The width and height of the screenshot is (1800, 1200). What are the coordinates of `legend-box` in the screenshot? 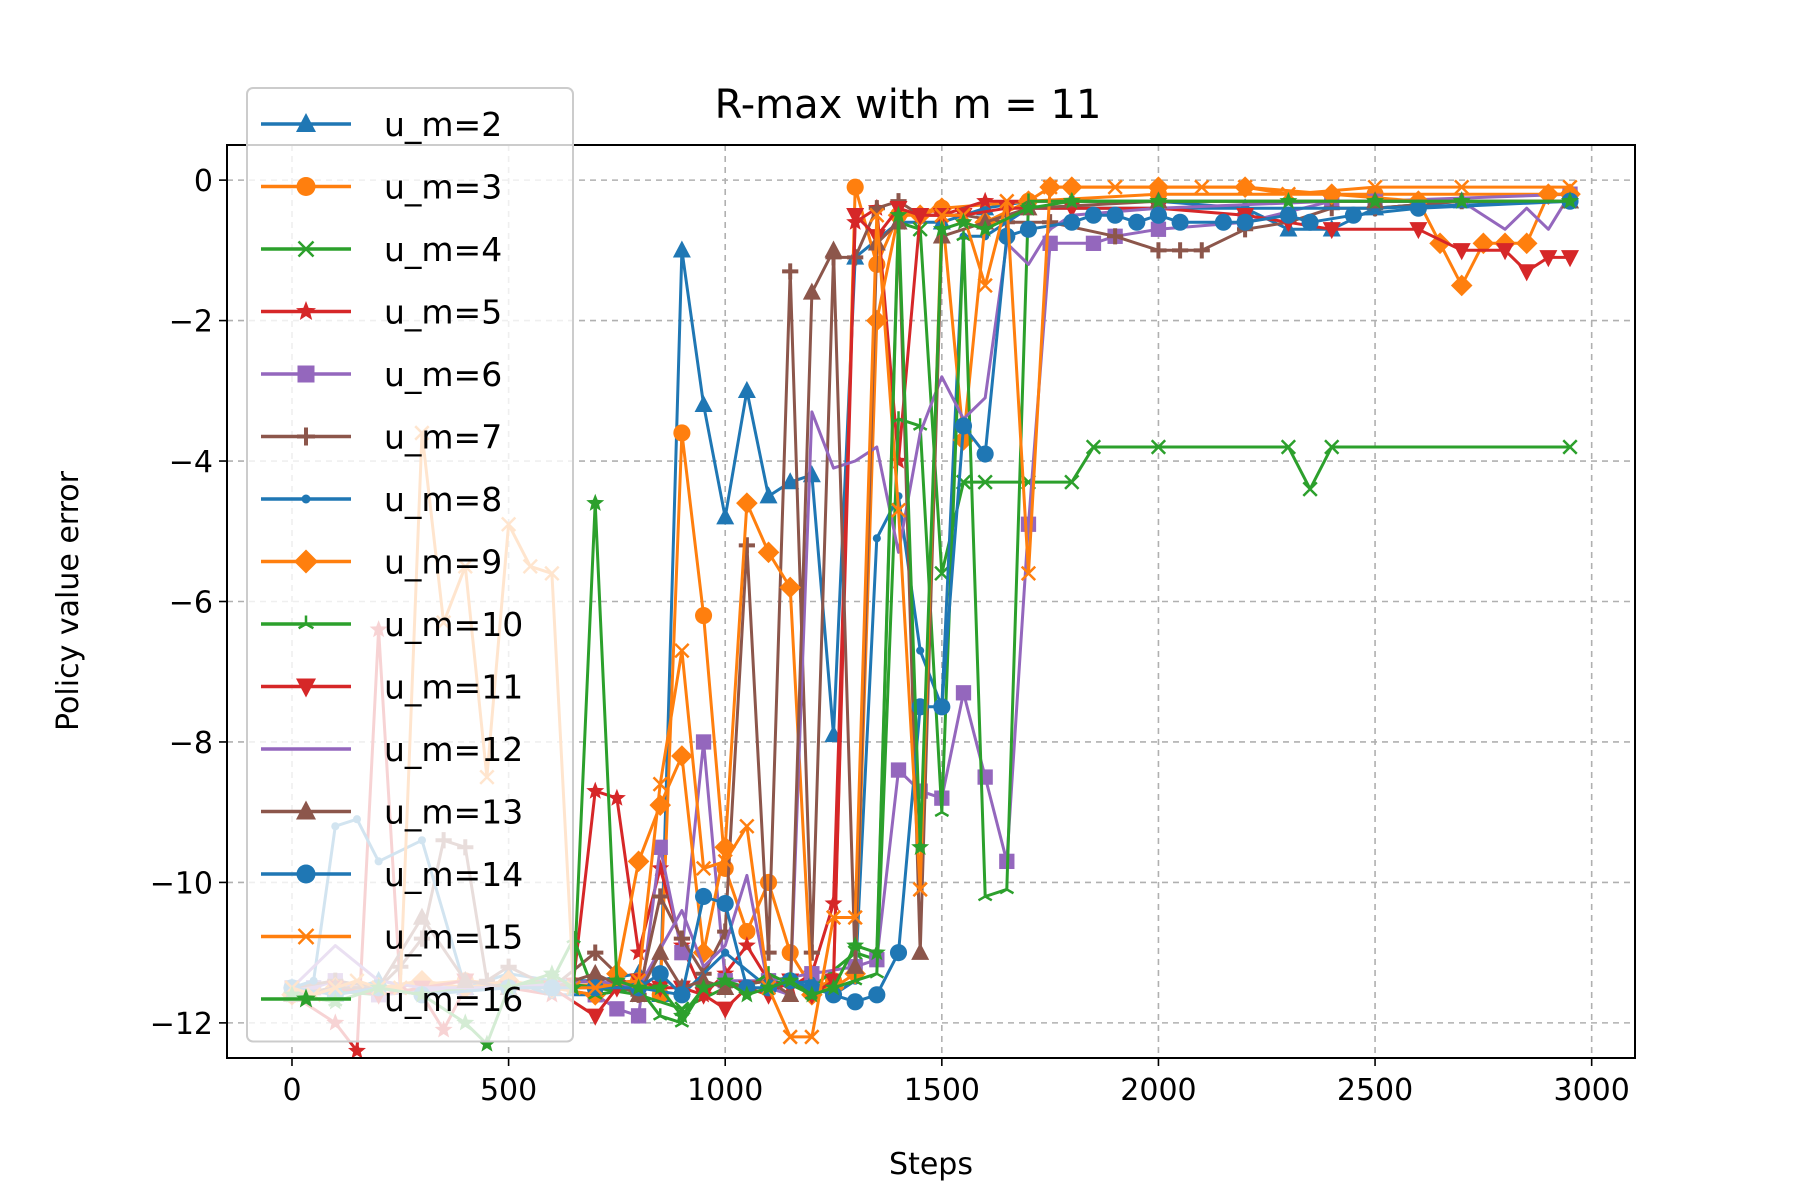 It's located at (410, 565).